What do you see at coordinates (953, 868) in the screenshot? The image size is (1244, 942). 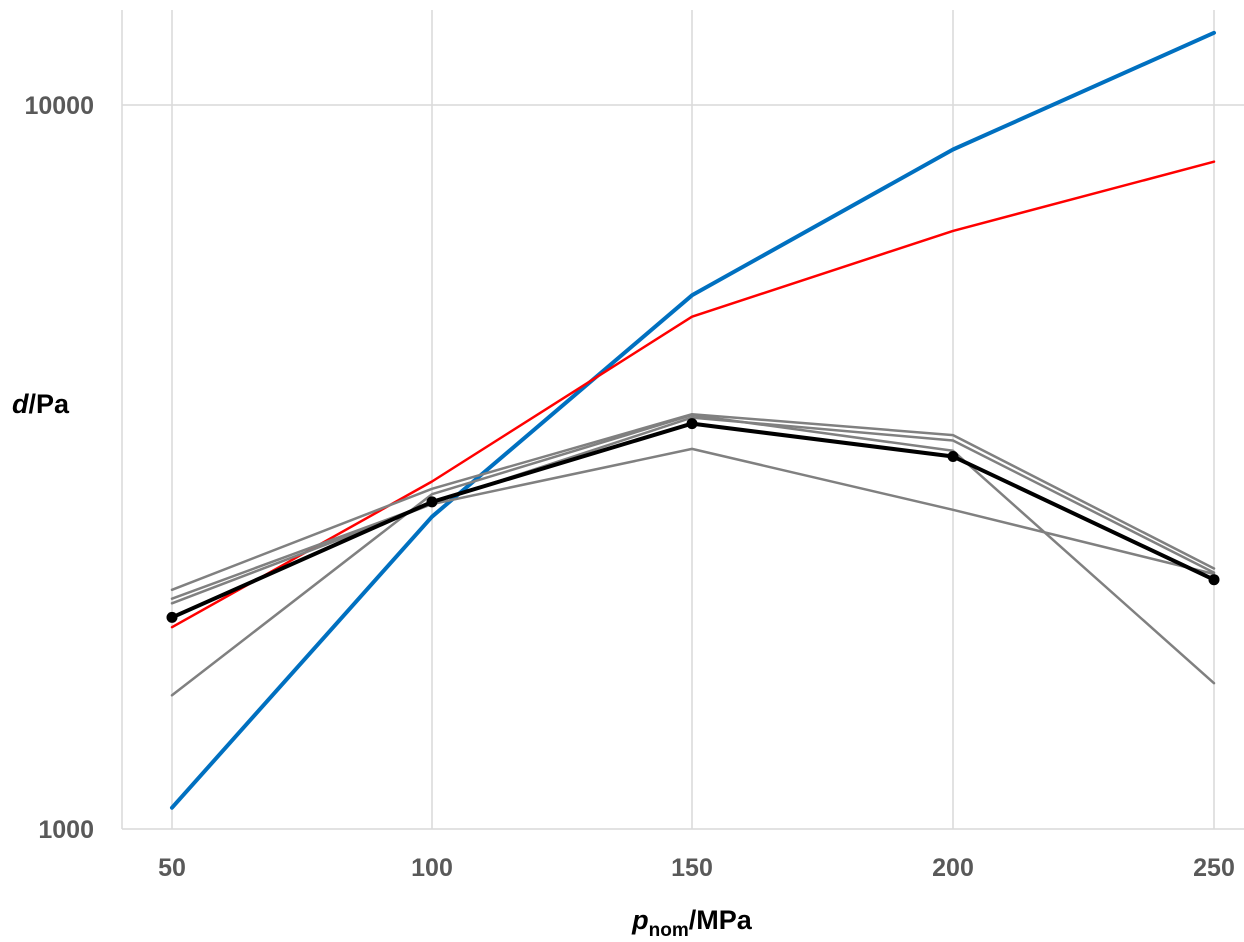 I see `x-tick-label: 200` at bounding box center [953, 868].